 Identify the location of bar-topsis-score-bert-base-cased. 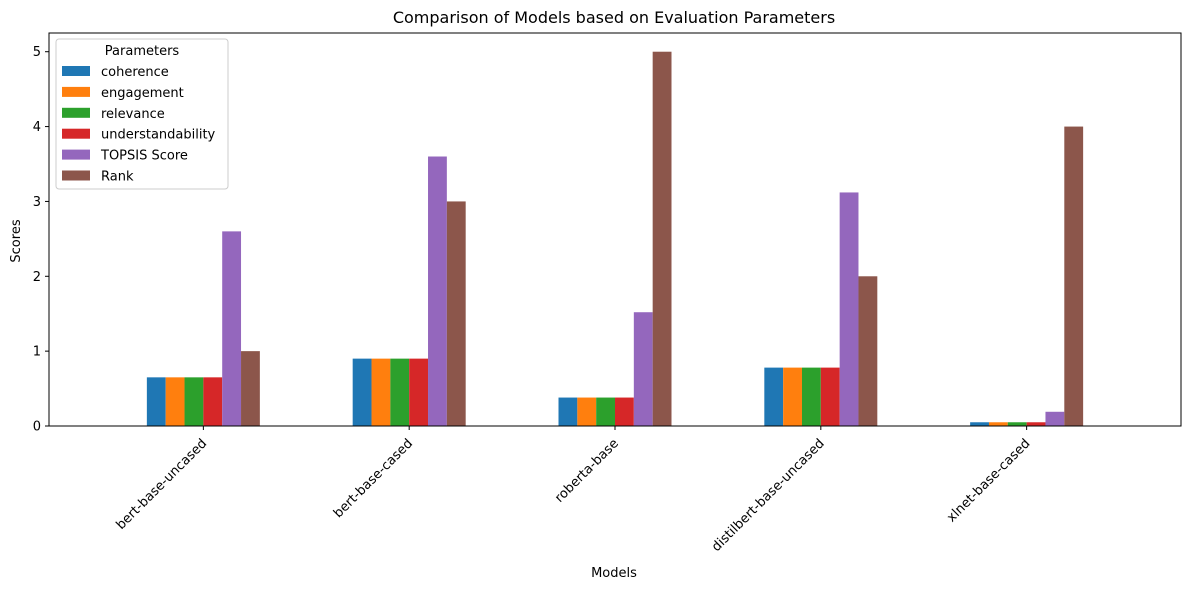
(437, 291).